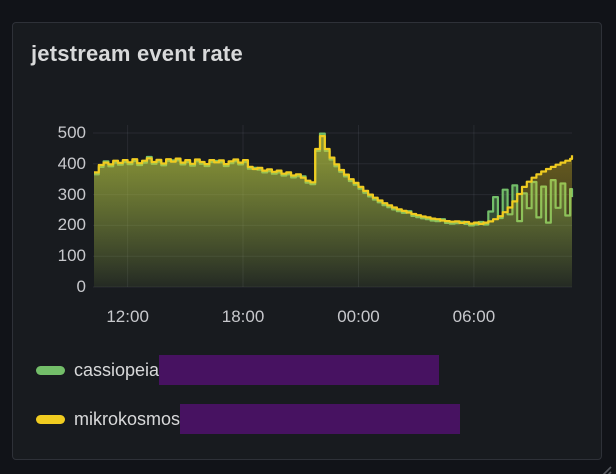 The width and height of the screenshot is (616, 474). I want to click on x-tick-label: 18:00, so click(243, 316).